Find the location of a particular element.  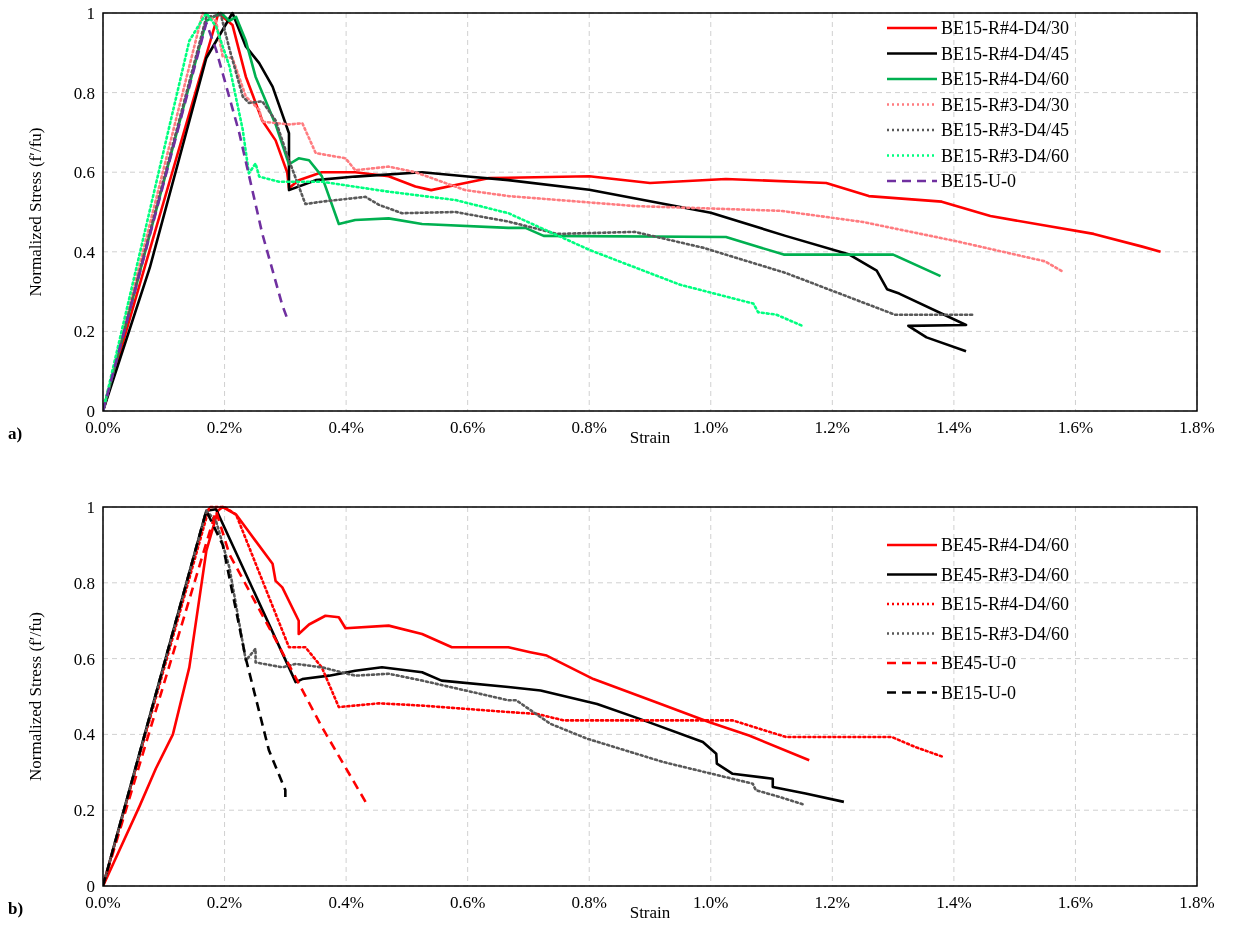

legend-label: BE45-R#4-D4/60 is located at coordinates (1005, 545).